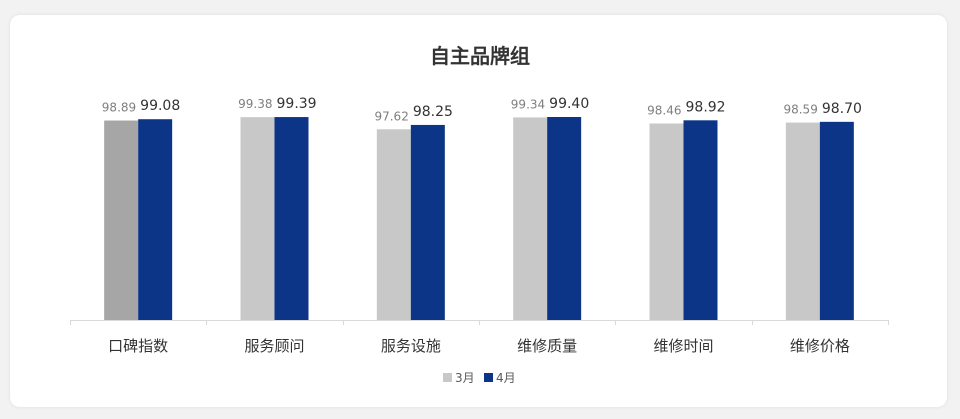 The image size is (960, 419). Describe the element at coordinates (433, 112) in the screenshot. I see `data-label-april-2: 98.25` at that location.